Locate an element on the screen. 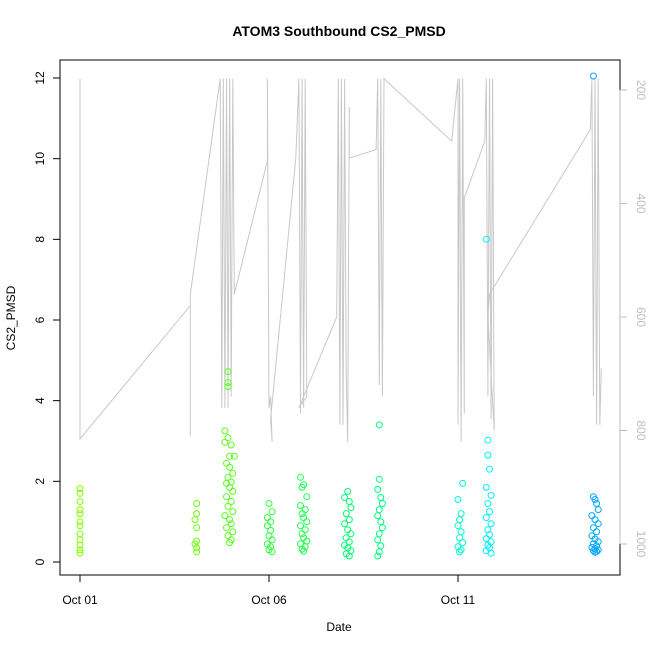  y-tick-label: 12 is located at coordinates (40, 78).